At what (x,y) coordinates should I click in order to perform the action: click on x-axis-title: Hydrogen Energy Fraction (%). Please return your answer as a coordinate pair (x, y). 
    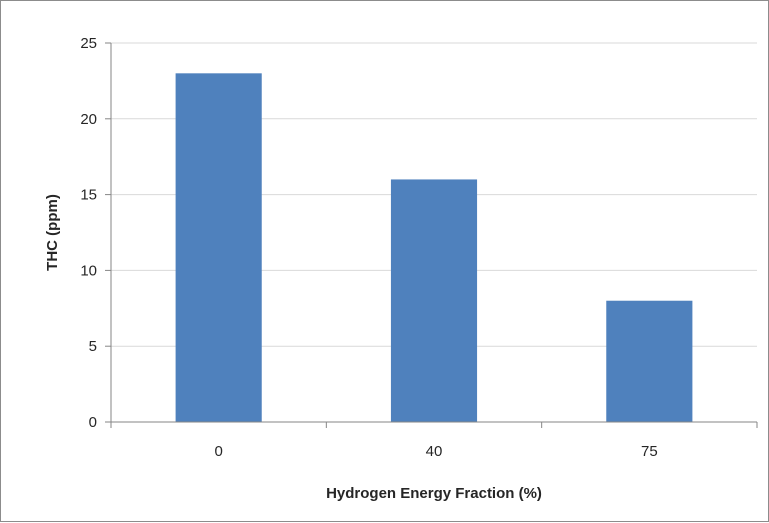
    Looking at the image, I should click on (434, 493).